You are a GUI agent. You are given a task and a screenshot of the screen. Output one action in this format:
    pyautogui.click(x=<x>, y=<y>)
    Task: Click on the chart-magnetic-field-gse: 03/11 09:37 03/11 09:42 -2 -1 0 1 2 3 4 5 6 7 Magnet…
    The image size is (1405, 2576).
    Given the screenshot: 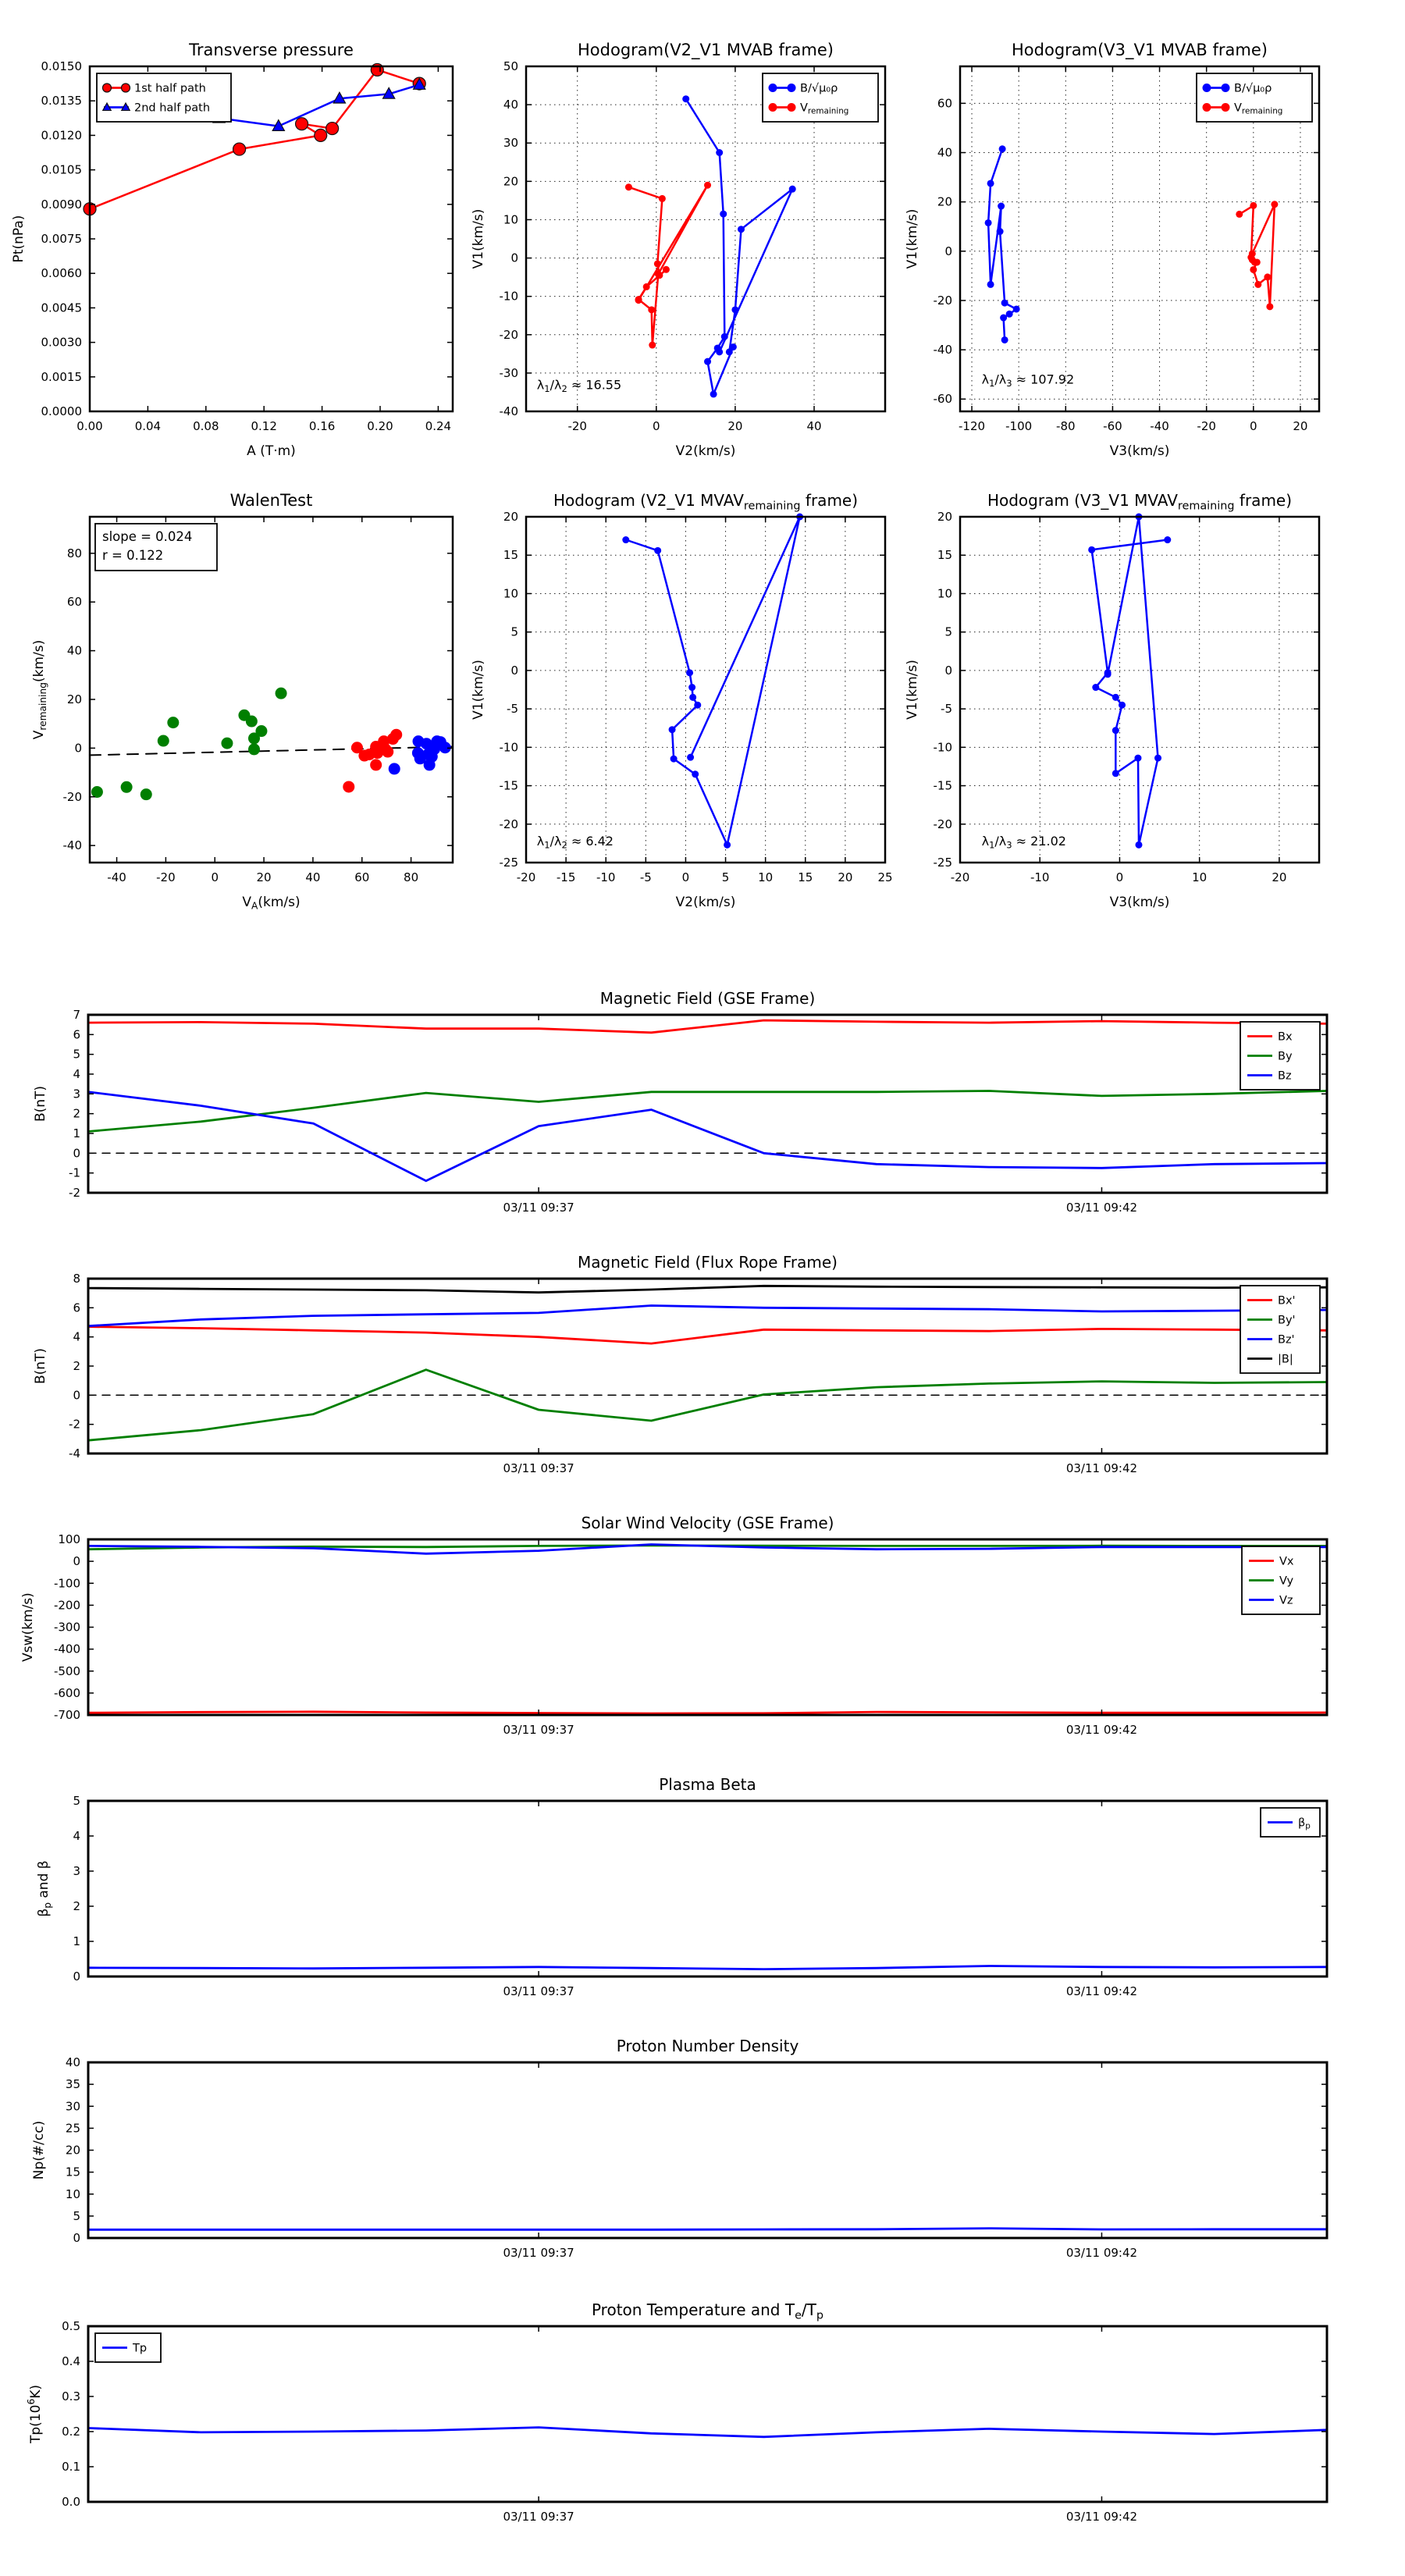 What is the action you would take?
    pyautogui.click(x=681, y=1102)
    